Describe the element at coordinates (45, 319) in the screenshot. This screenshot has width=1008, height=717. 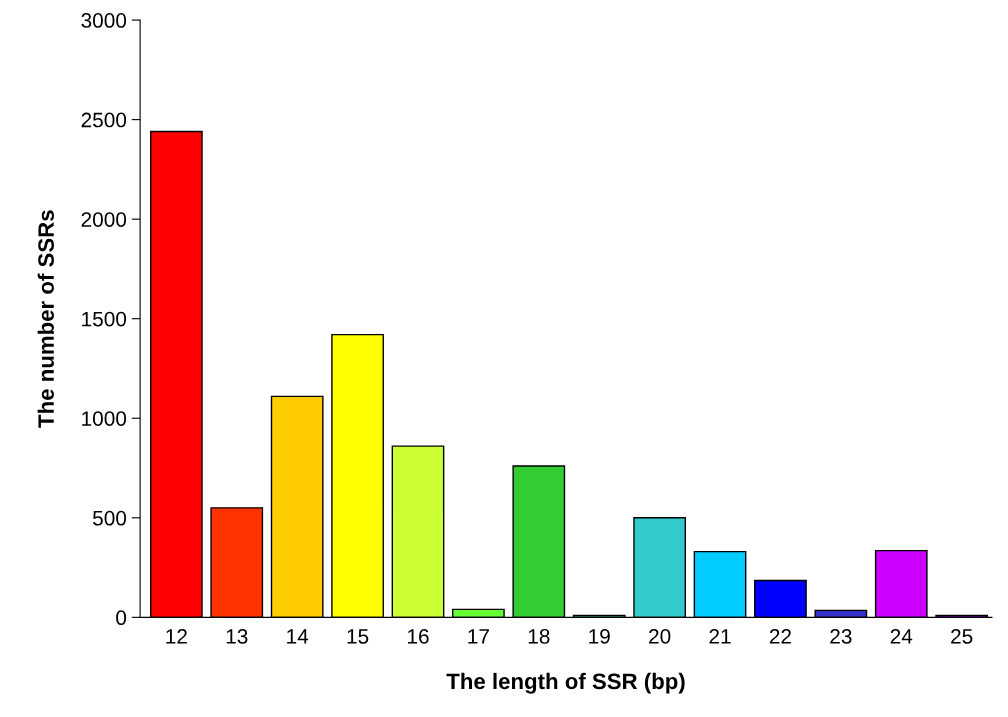
I see `y-axis-title: The number of SSRs` at that location.